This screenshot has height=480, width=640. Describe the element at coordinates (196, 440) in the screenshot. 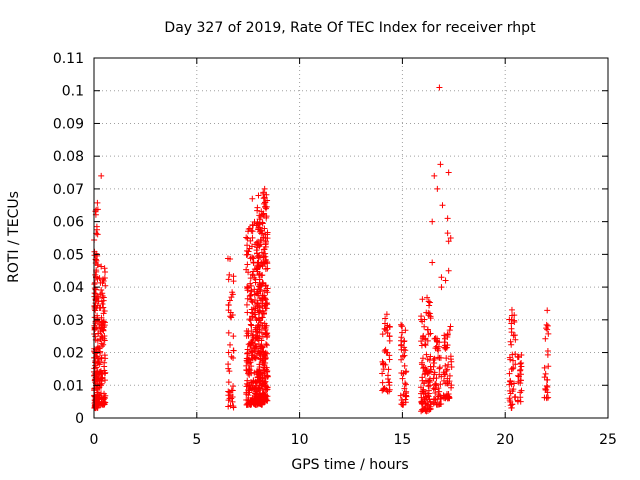

I see `x-tick-label: 5` at that location.